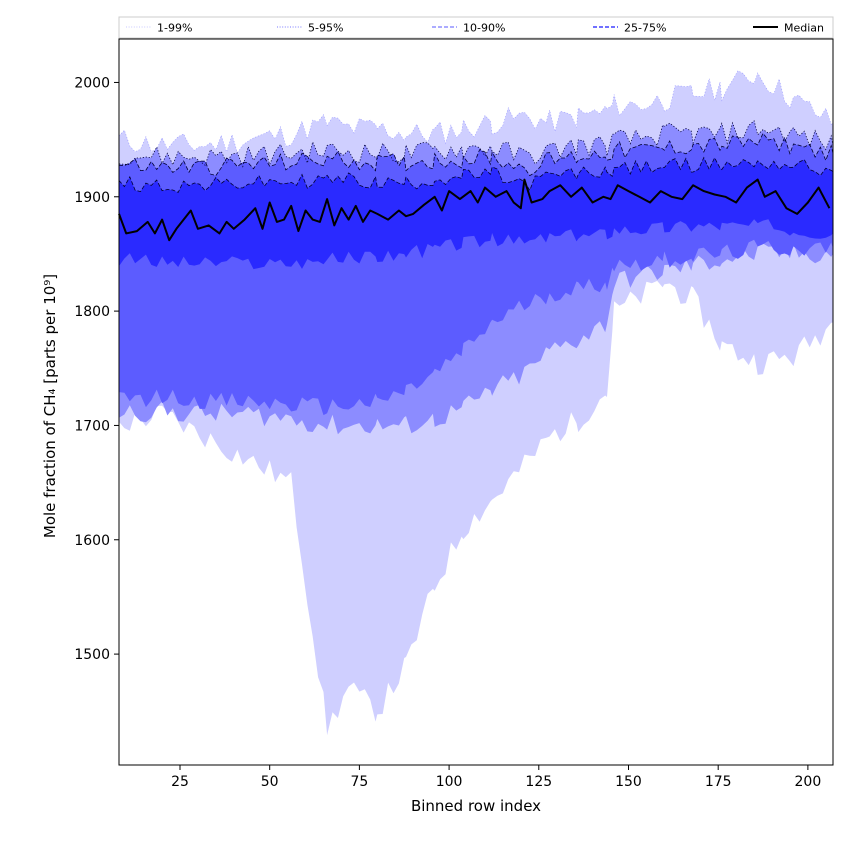  Describe the element at coordinates (96, 369) in the screenshot. I see `y-axis: 1500 1600 1700 1800 1900 2000` at that location.